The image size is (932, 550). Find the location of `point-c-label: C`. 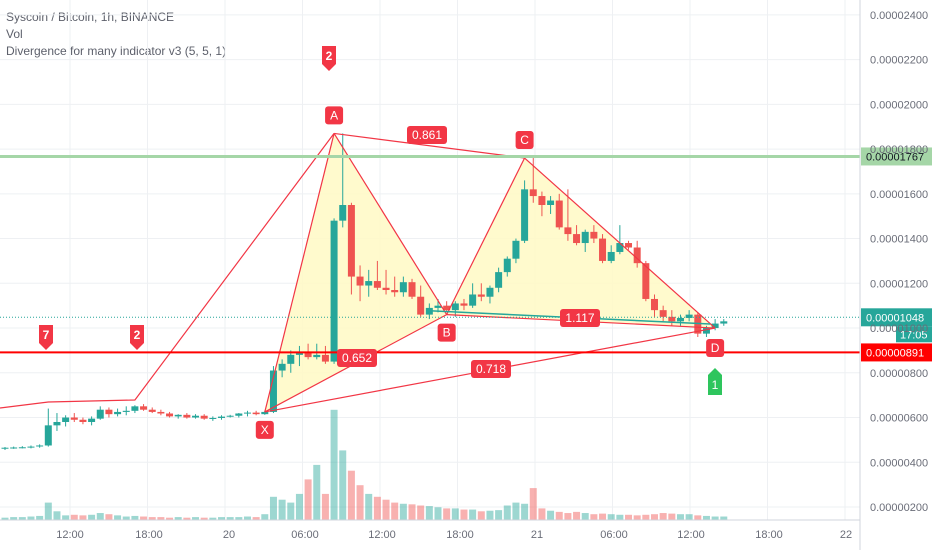

point-c-label: C is located at coordinates (524, 140).